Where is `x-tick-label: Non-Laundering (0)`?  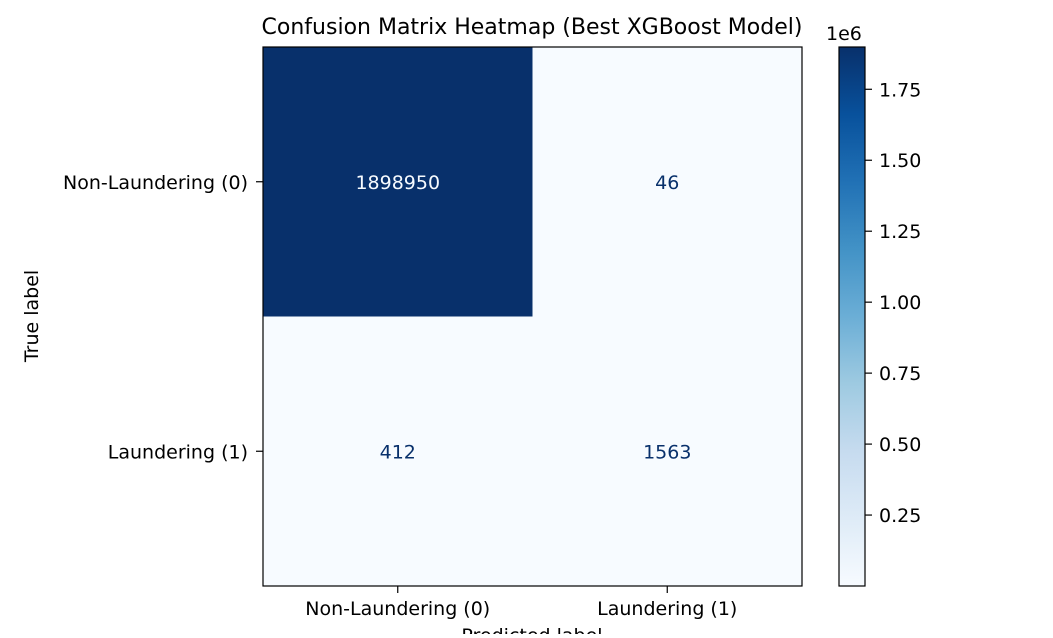
x-tick-label: Non-Laundering (0) is located at coordinates (397, 609).